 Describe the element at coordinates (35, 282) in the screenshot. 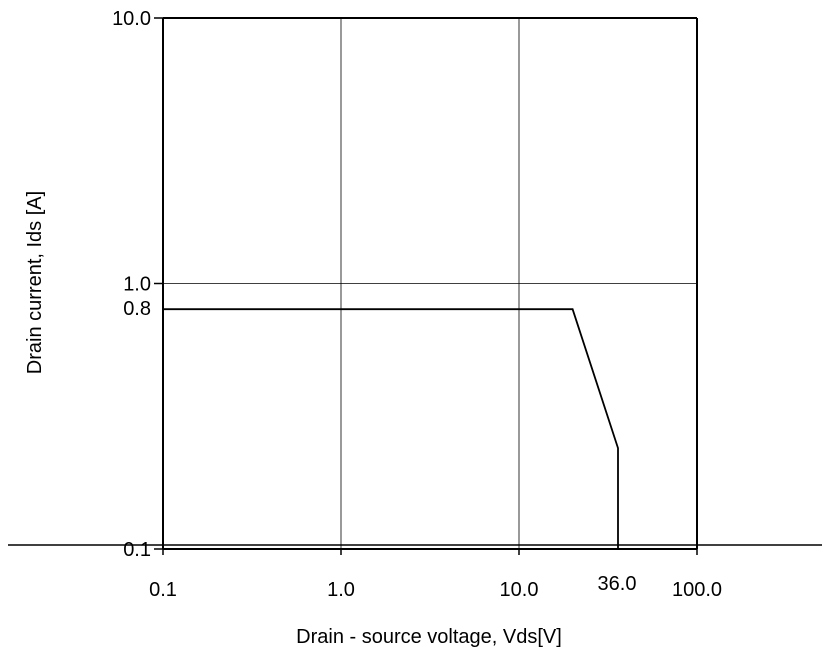

I see `y-axis-title: Drain current, Ids [A]` at that location.